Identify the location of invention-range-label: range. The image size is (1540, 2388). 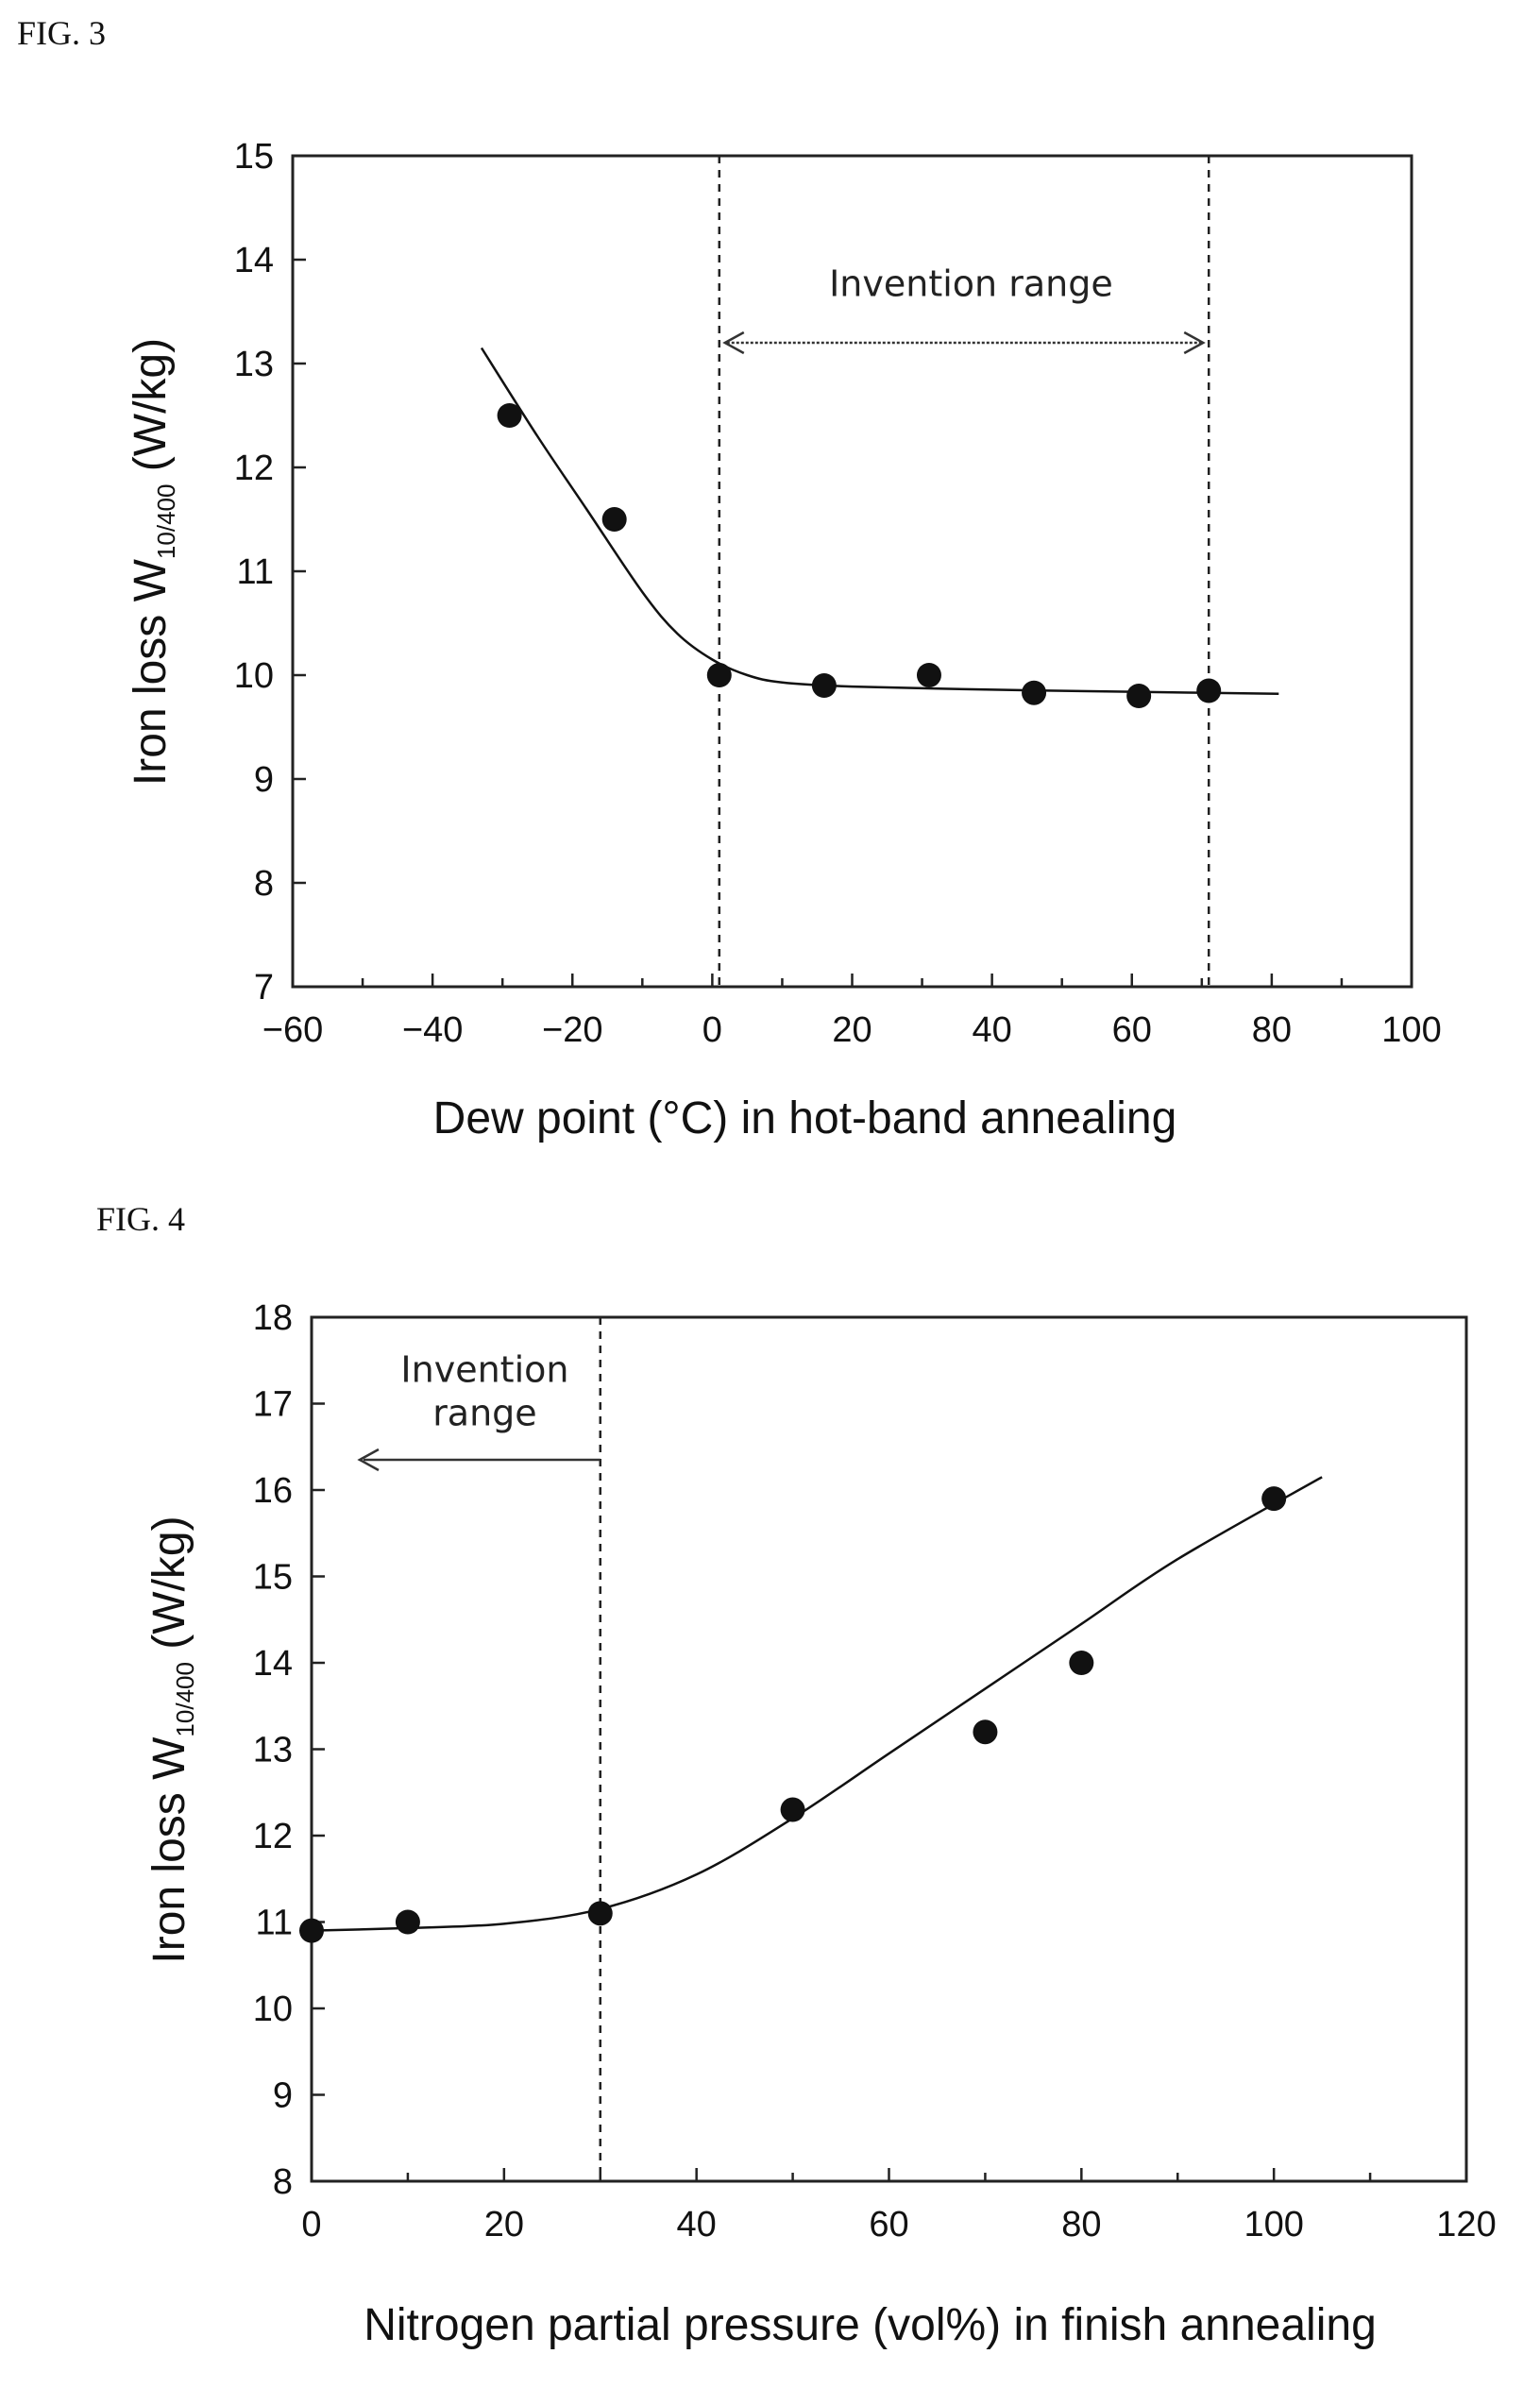
(484, 1413).